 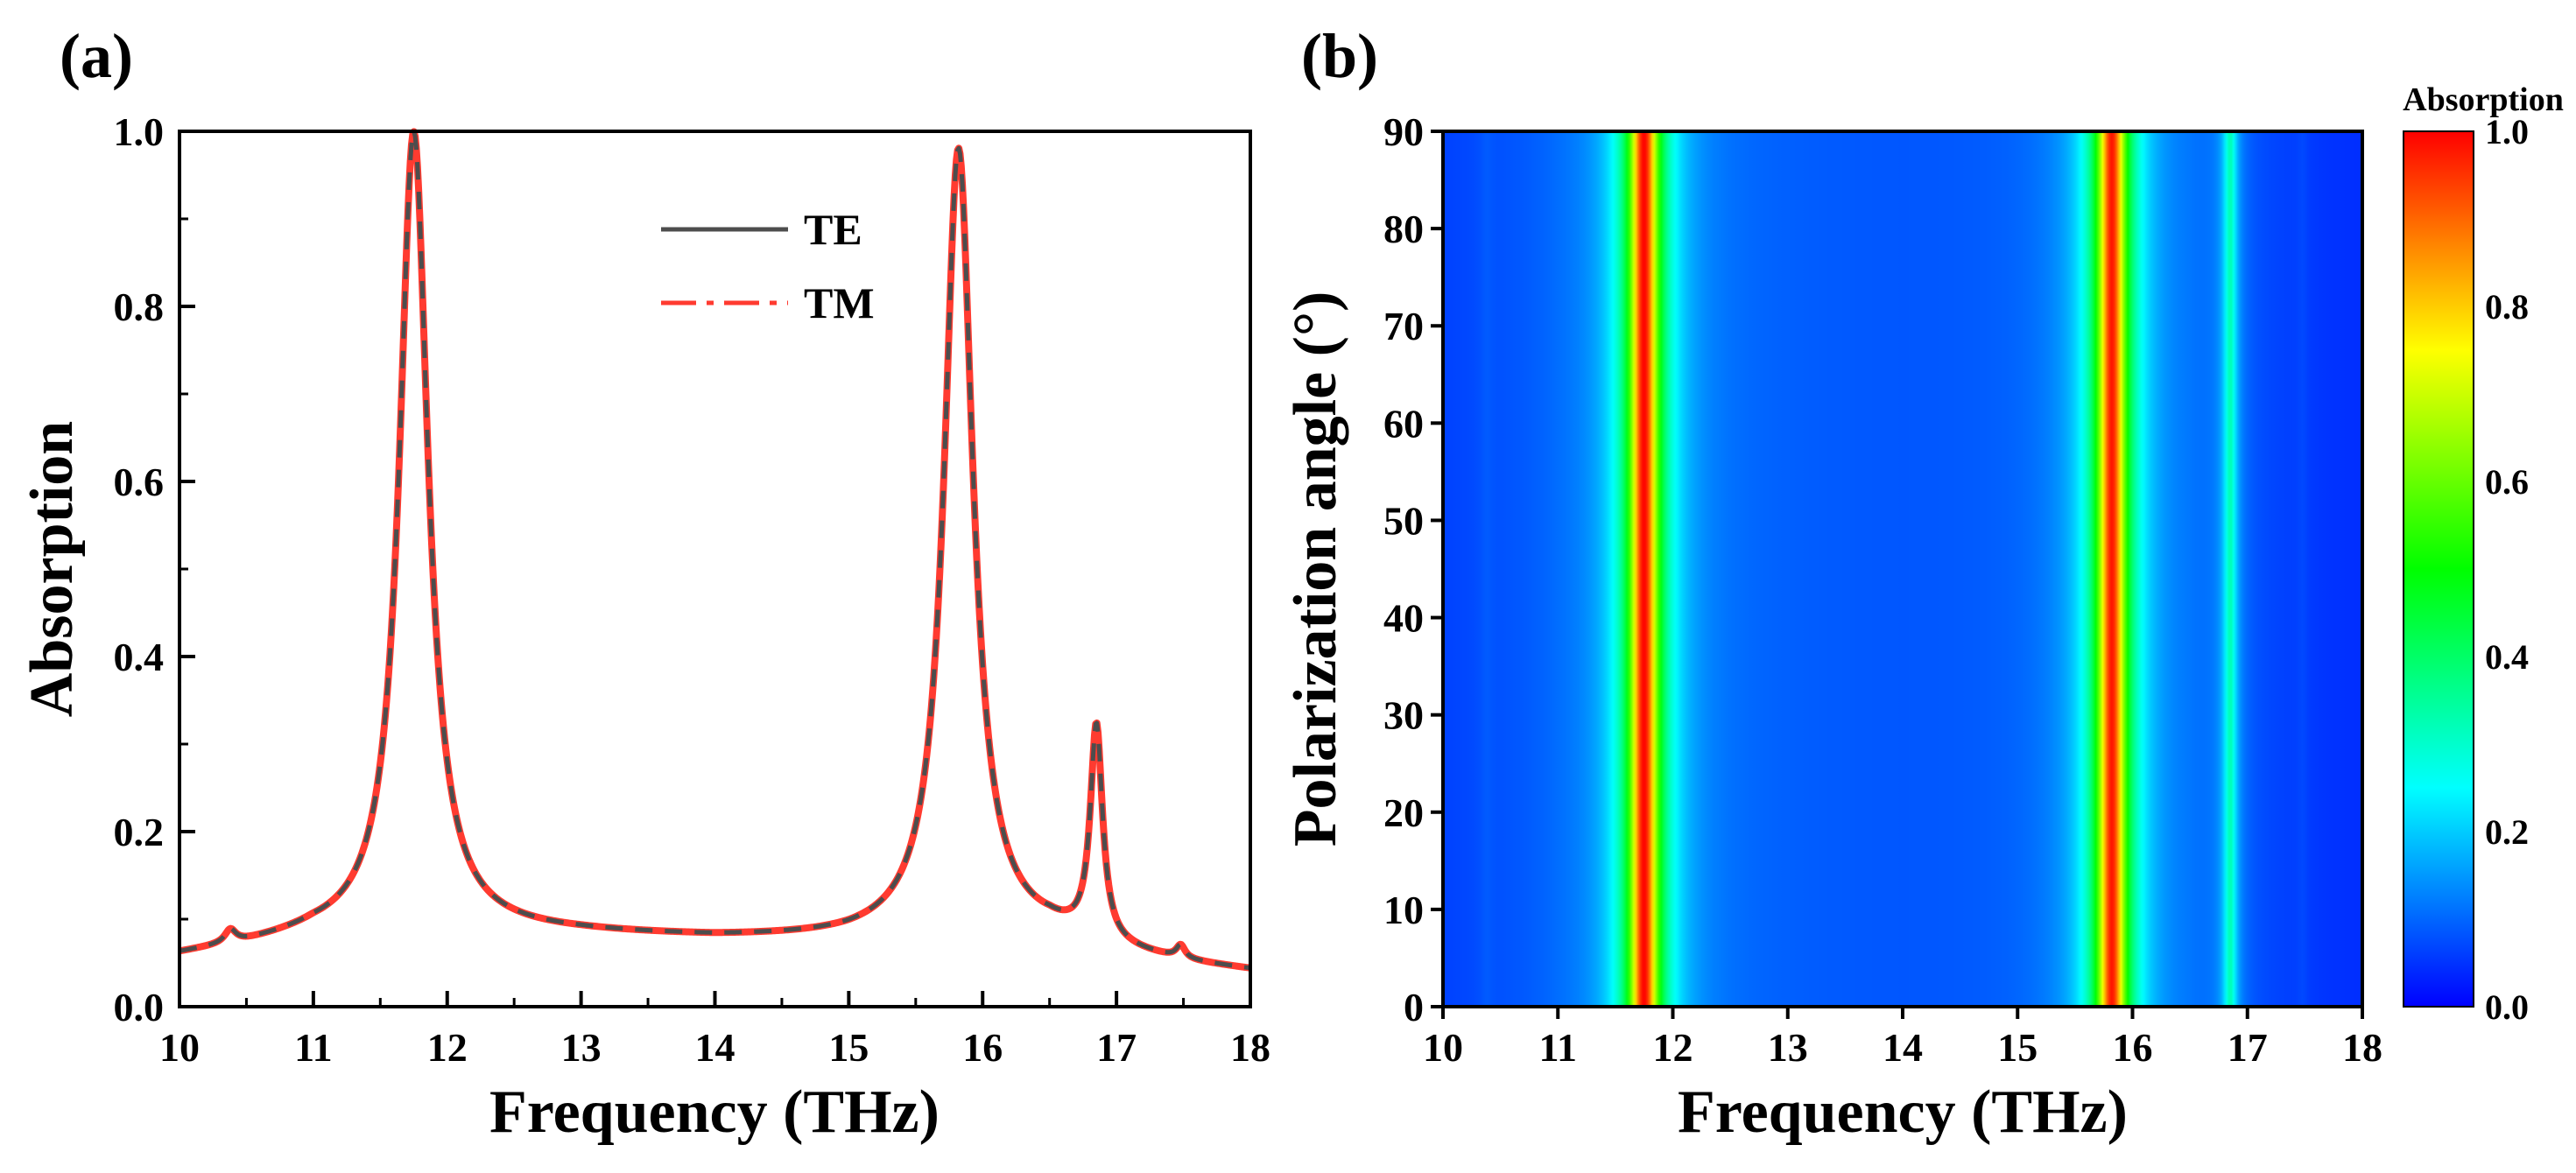 What do you see at coordinates (2017, 1047) in the screenshot?
I see `panel-b-x-tick-label: 15` at bounding box center [2017, 1047].